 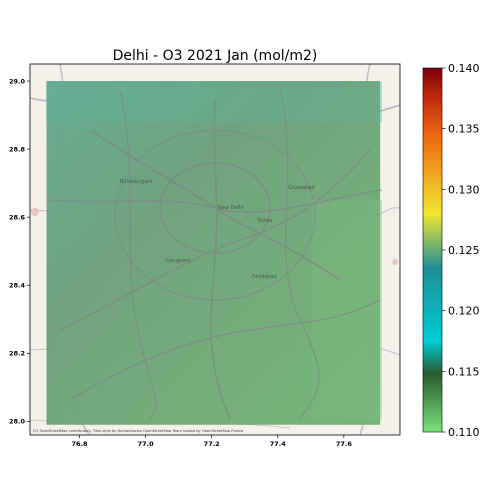 What do you see at coordinates (264, 277) in the screenshot?
I see `place-label: Faridabad` at bounding box center [264, 277].